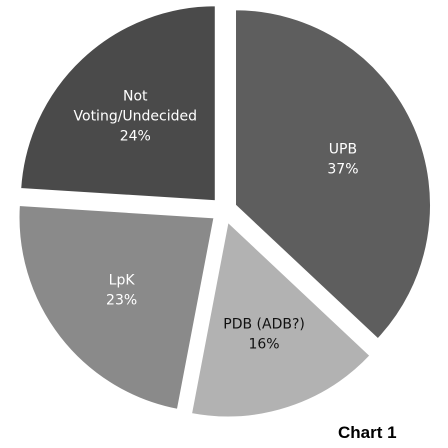 This screenshot has height=448, width=448. What do you see at coordinates (367, 432) in the screenshot?
I see `chart-caption: Chart 1` at bounding box center [367, 432].